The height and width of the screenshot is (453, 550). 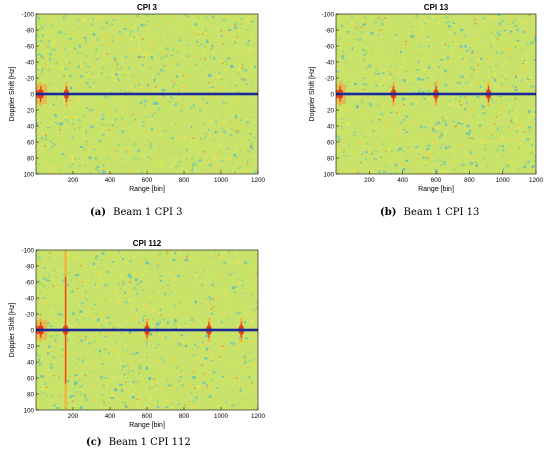 I want to click on chart-title: CPI 3, so click(x=146, y=7).